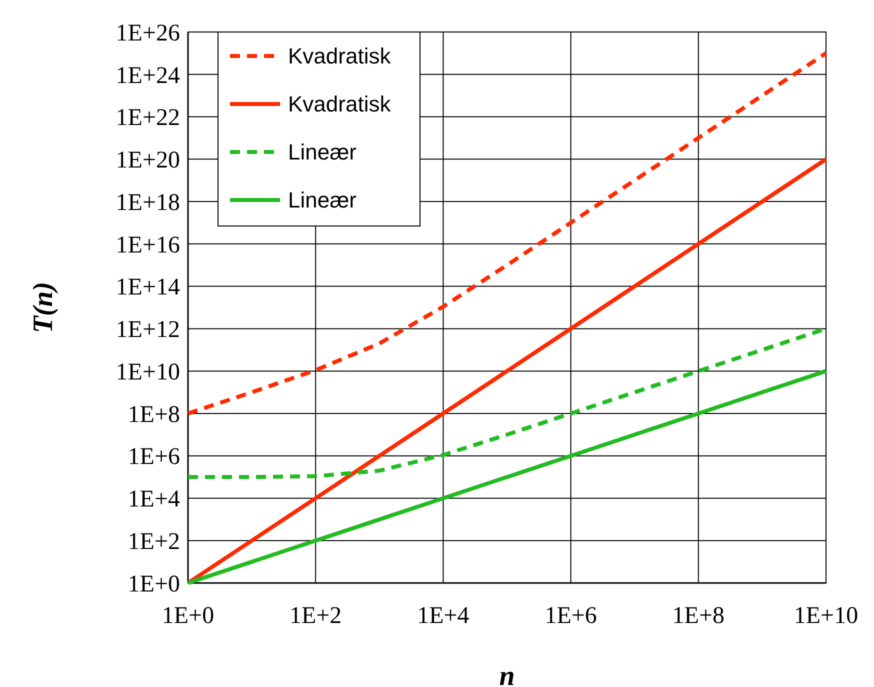 Image resolution: width=874 pixels, height=687 pixels. Describe the element at coordinates (154, 499) in the screenshot. I see `y-tick-label: 1E+4` at that location.